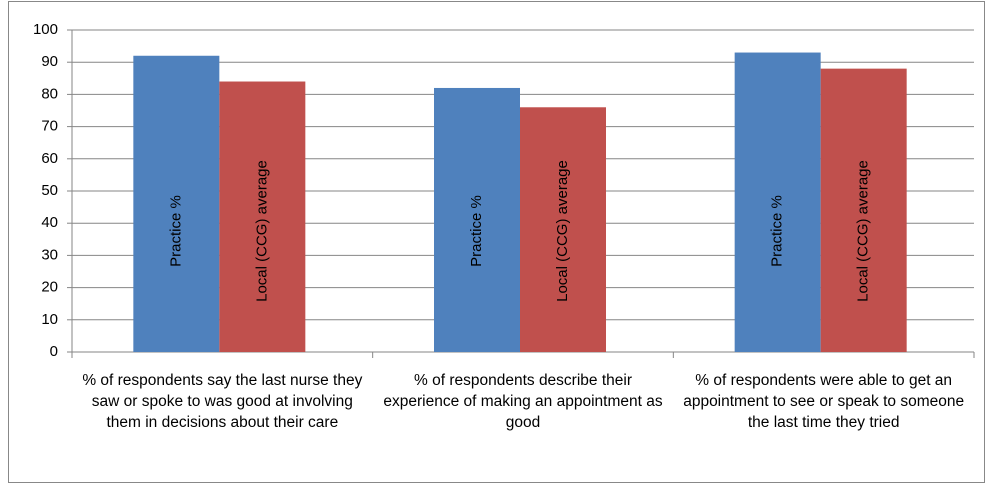  I want to click on y-tick-label: 100, so click(45, 29).